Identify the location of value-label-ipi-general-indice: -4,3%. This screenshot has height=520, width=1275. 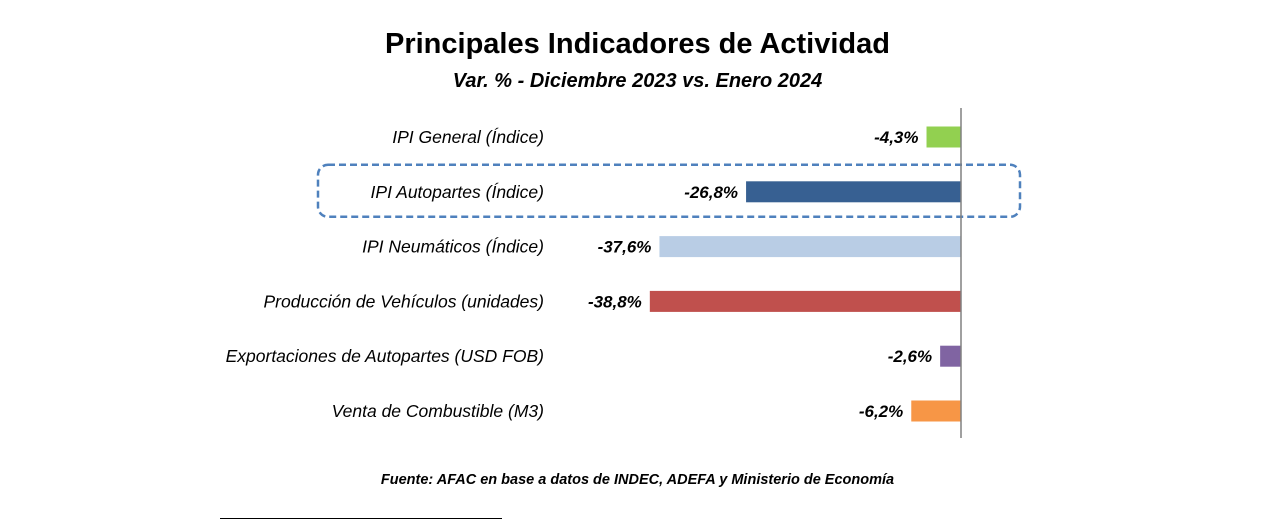
(896, 137).